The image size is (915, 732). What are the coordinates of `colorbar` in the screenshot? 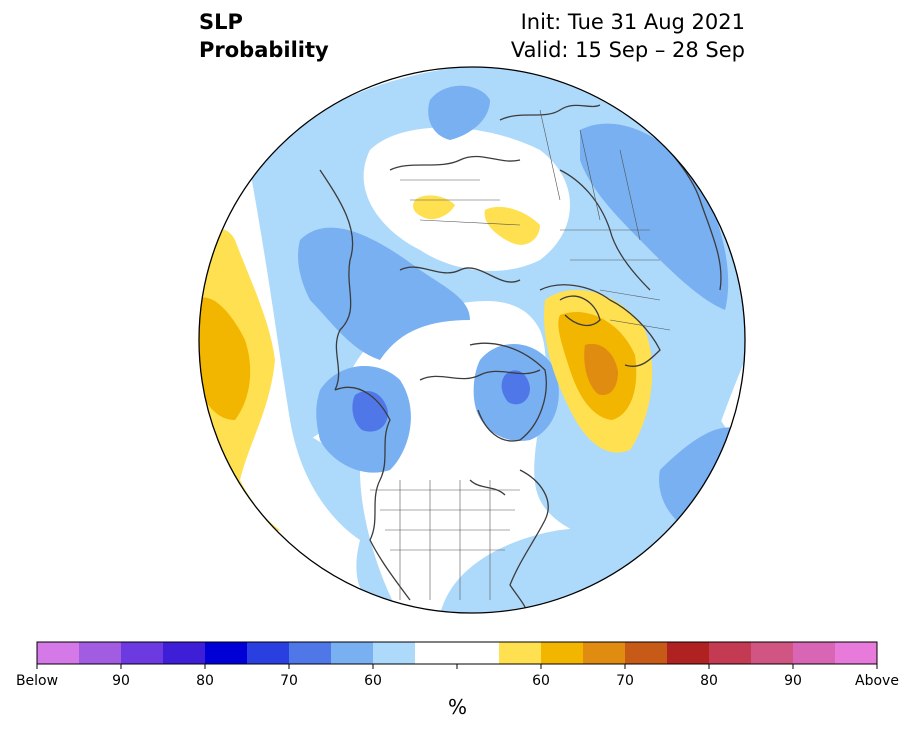 It's located at (457, 655).